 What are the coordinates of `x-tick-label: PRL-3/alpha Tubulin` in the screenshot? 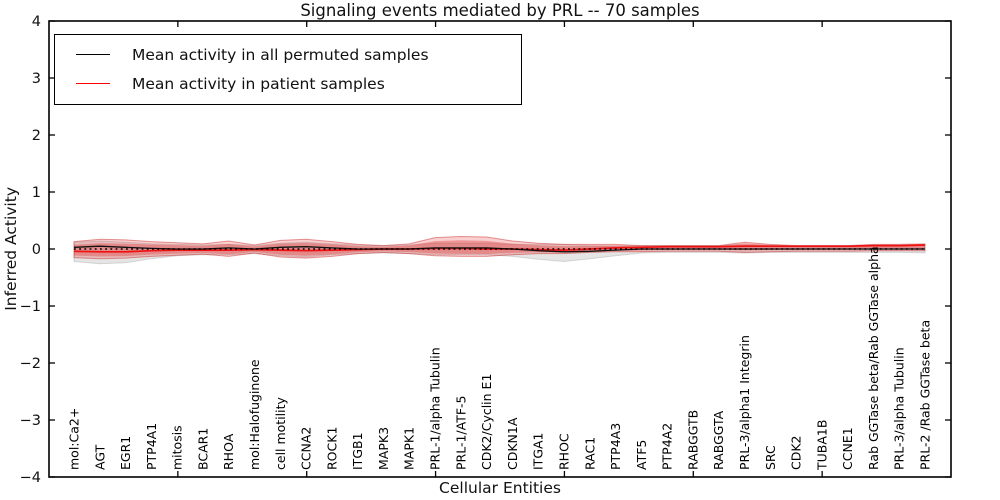 It's located at (899, 408).